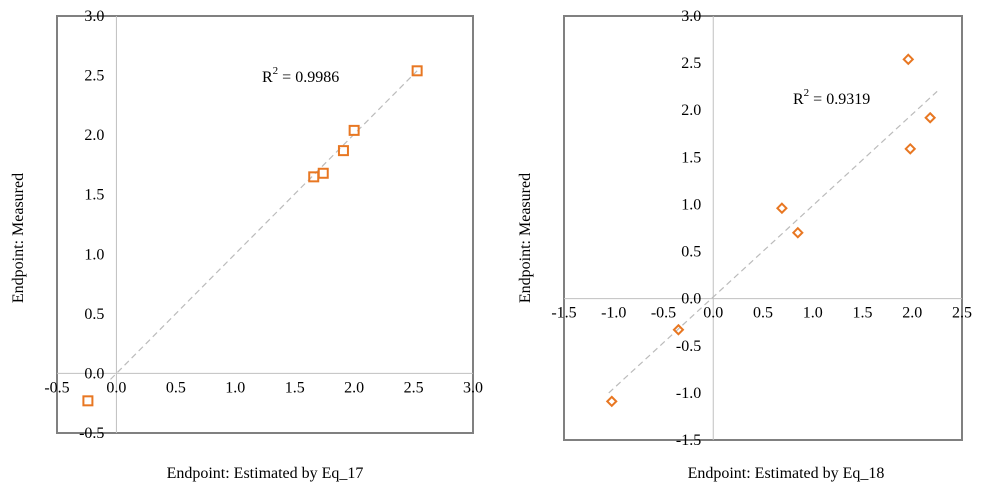 Image resolution: width=1000 pixels, height=498 pixels. I want to click on chart-right-x-tick-label: -1.0, so click(613, 313).